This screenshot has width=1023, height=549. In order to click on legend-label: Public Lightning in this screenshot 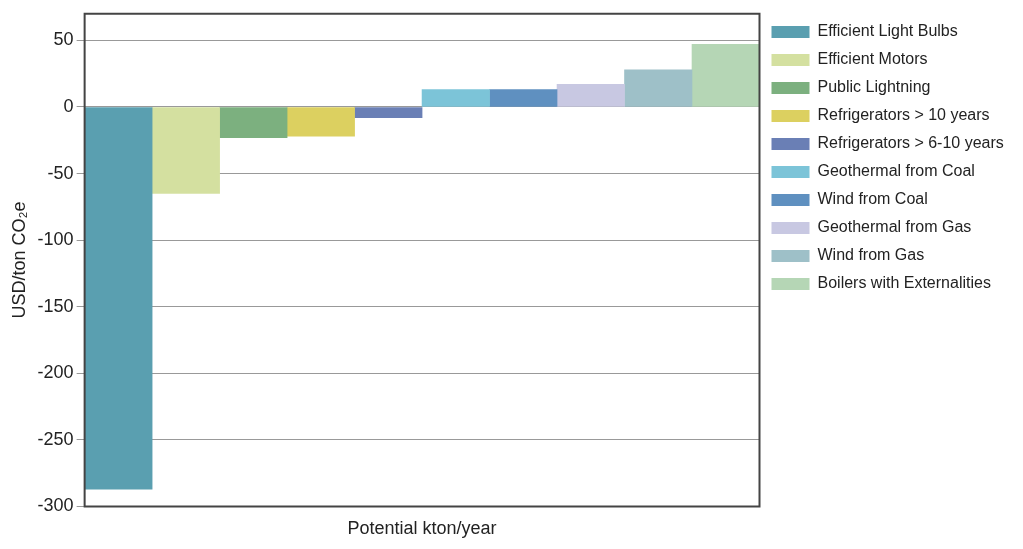, I will do `click(874, 87)`.